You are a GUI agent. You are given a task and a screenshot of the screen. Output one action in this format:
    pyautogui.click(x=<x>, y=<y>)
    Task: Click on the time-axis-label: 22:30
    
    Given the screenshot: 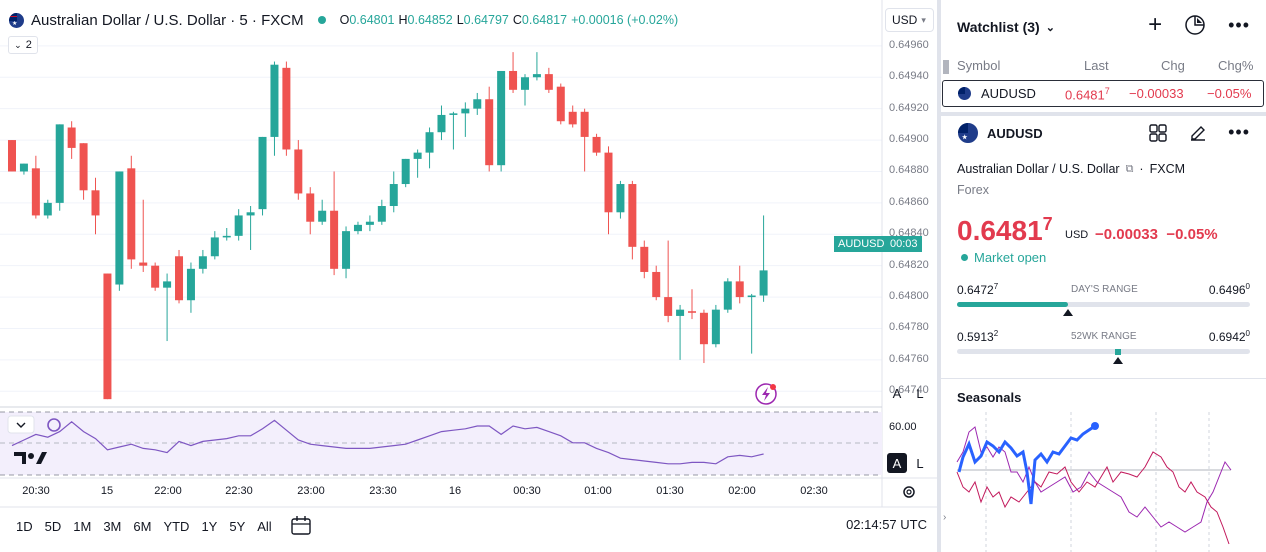 What is the action you would take?
    pyautogui.click(x=239, y=491)
    